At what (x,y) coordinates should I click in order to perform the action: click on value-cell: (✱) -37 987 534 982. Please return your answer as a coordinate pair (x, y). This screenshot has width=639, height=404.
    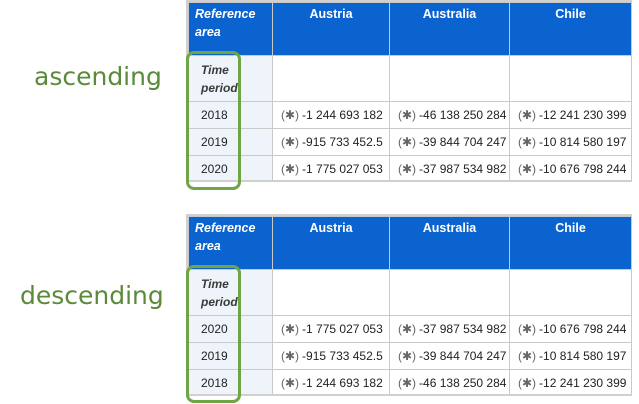
    Looking at the image, I should click on (449, 329).